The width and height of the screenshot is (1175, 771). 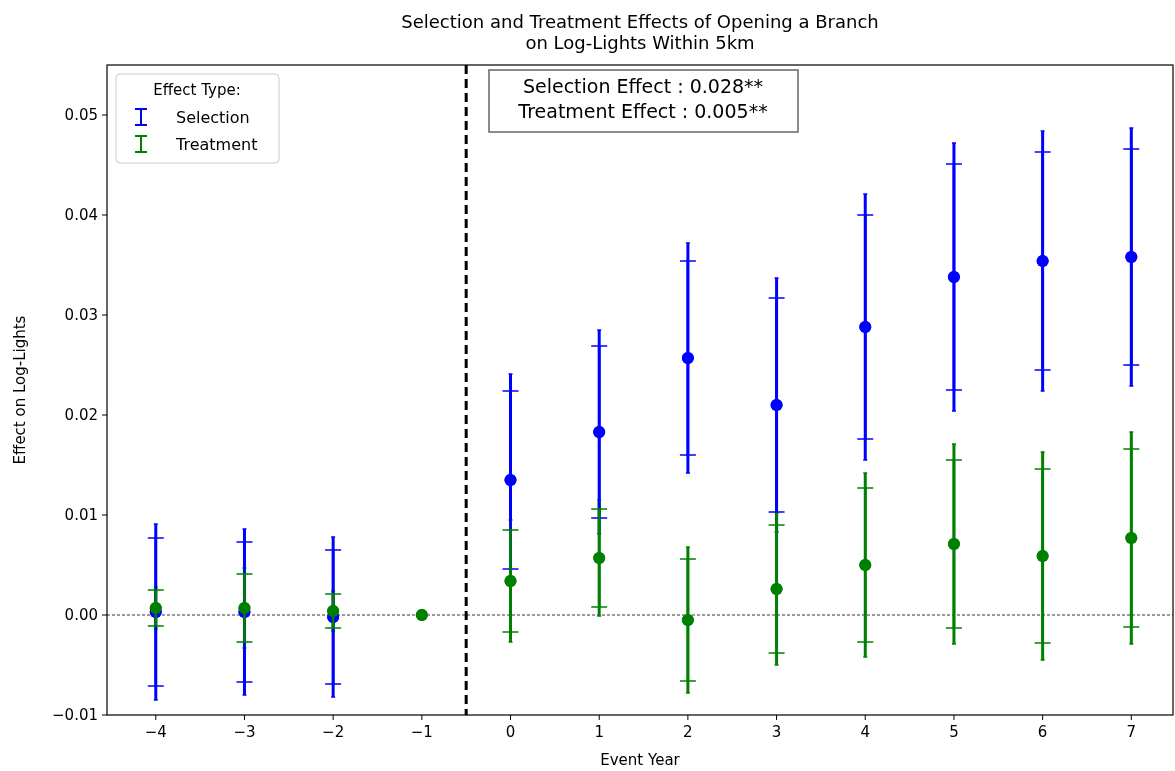 I want to click on x-tick-label: 5, so click(x=954, y=732).